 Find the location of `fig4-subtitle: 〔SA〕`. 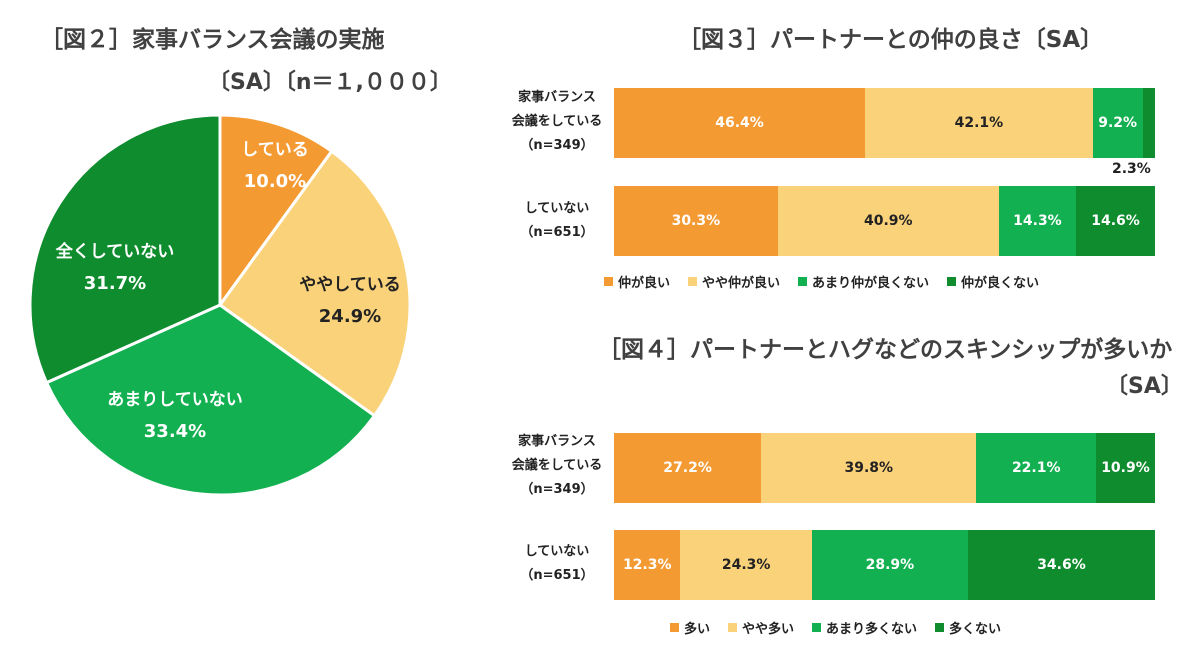

fig4-subtitle: 〔SA〕 is located at coordinates (1144, 386).